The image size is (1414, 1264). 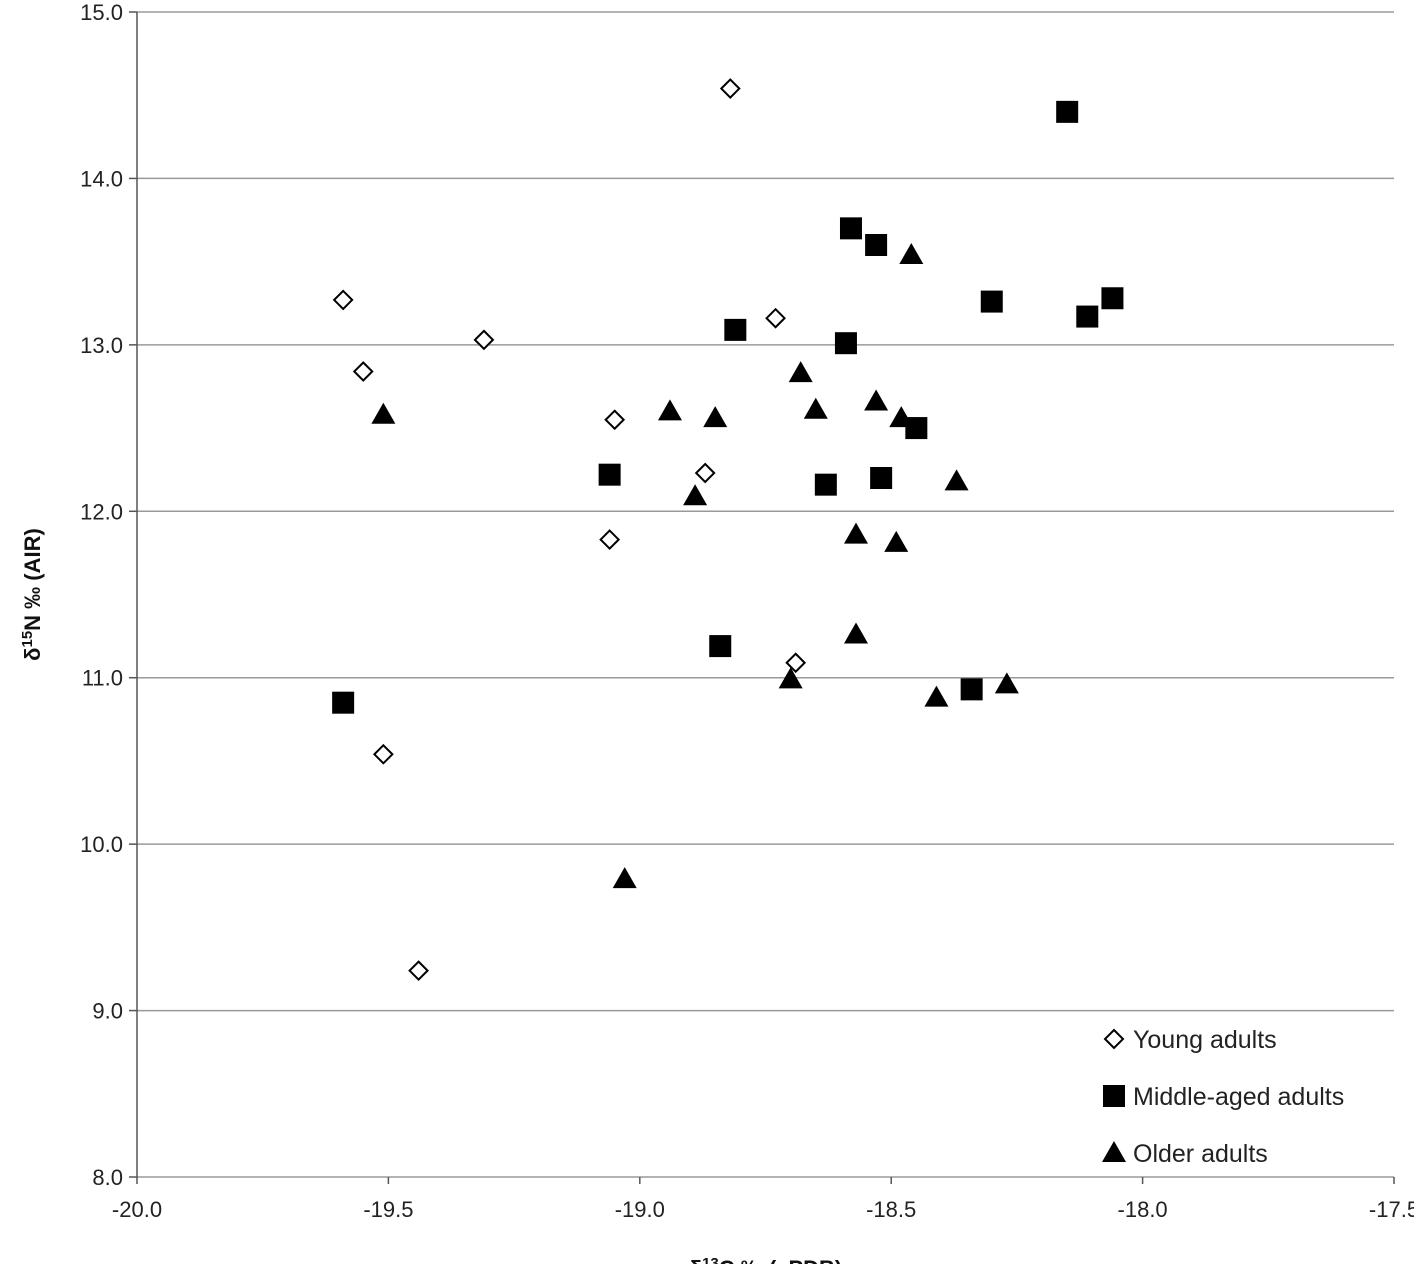 I want to click on x-tick-label: -17.5, so click(x=1391, y=1209).